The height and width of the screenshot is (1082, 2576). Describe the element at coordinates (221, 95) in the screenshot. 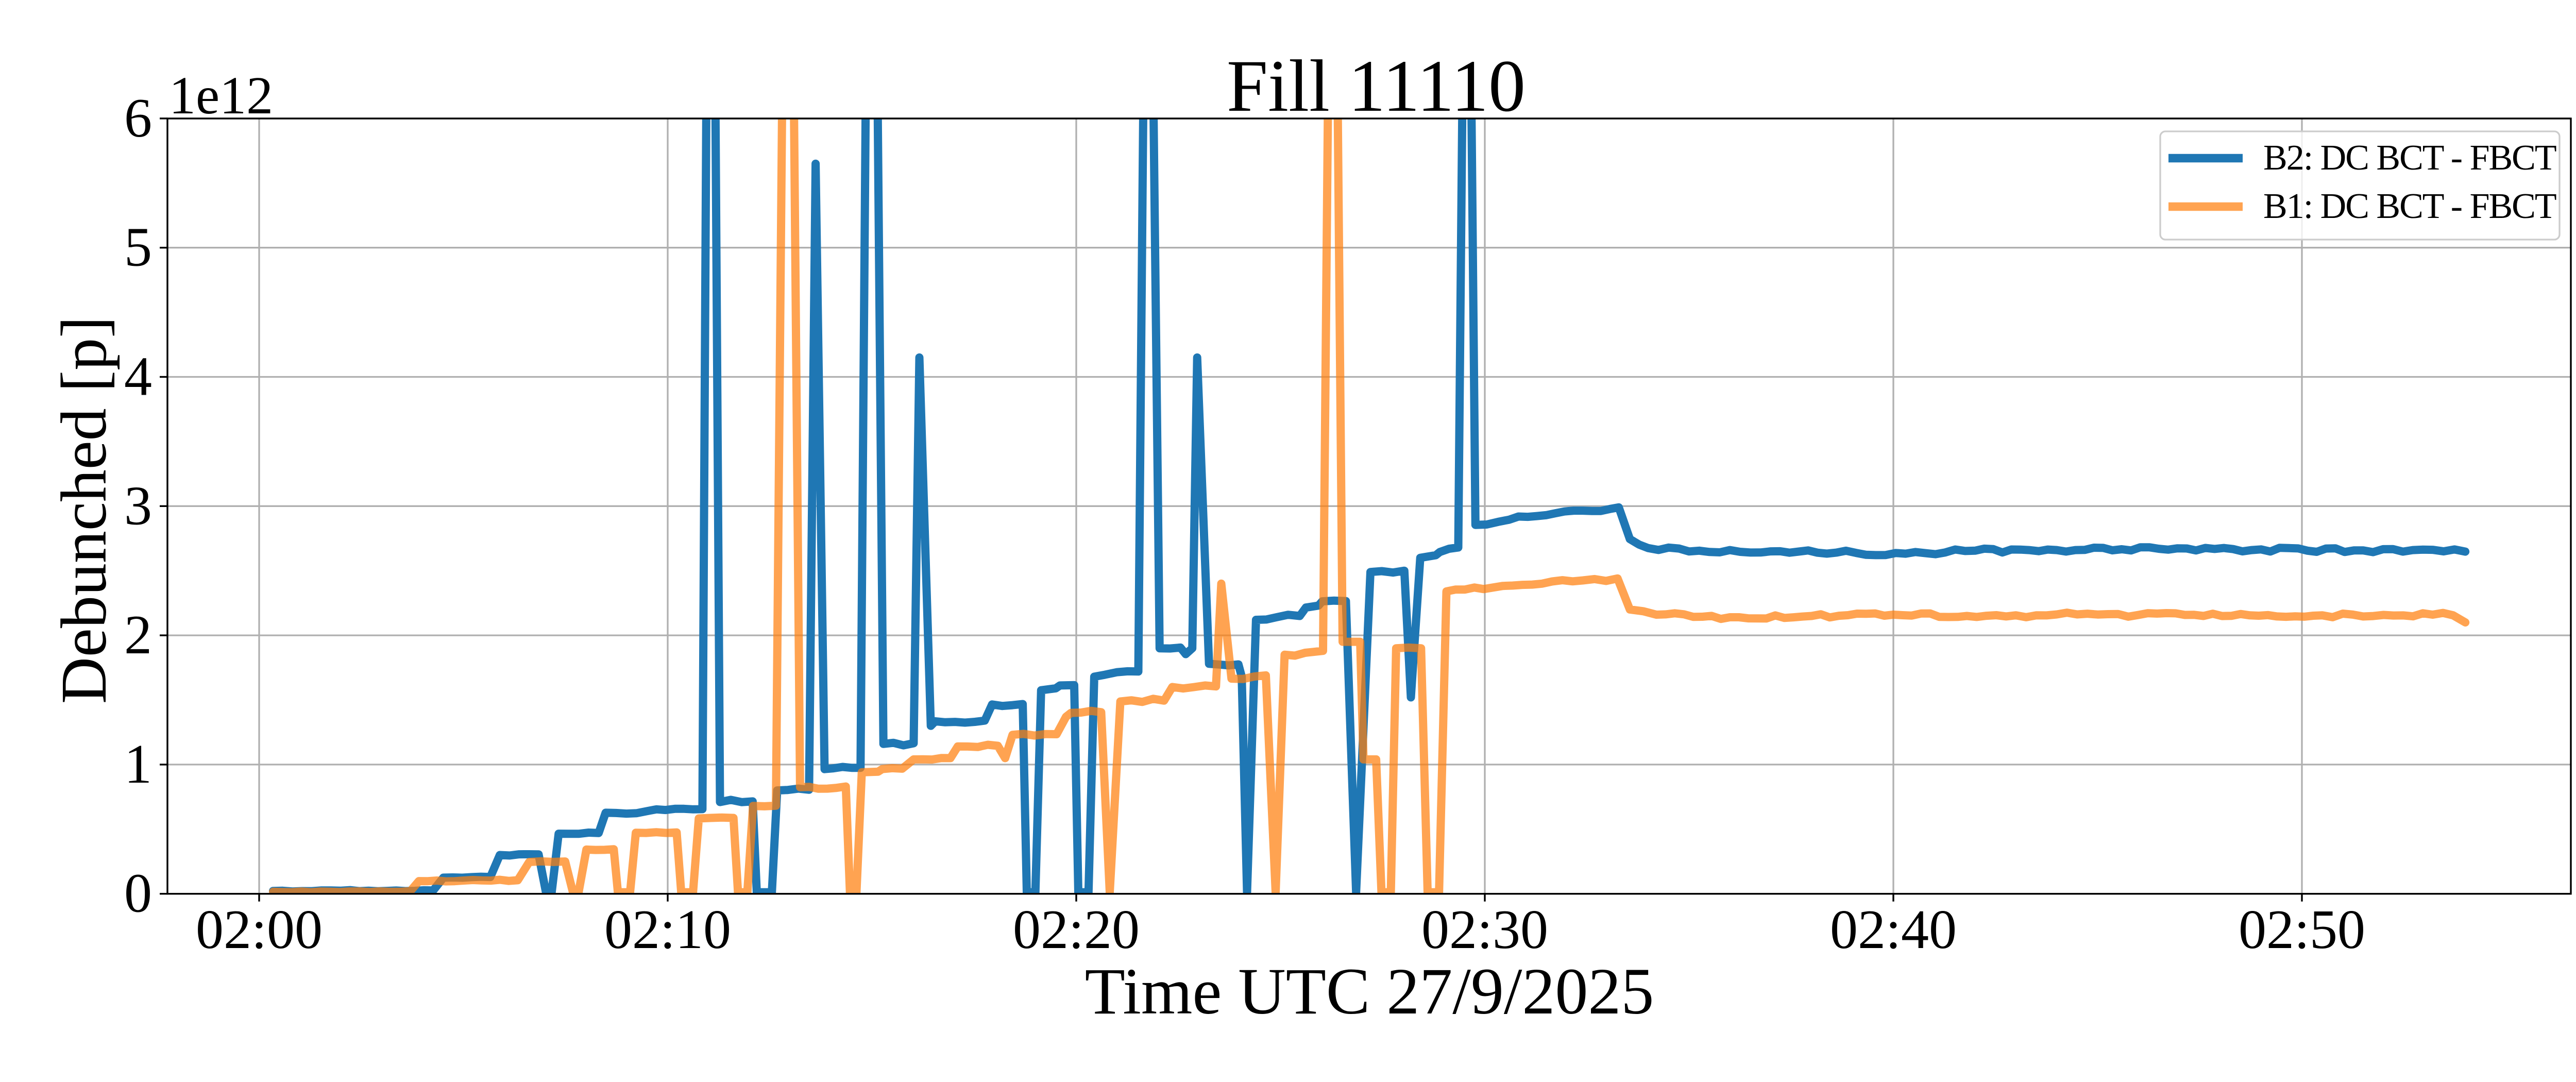

I see `svg-text: 1e12` at that location.